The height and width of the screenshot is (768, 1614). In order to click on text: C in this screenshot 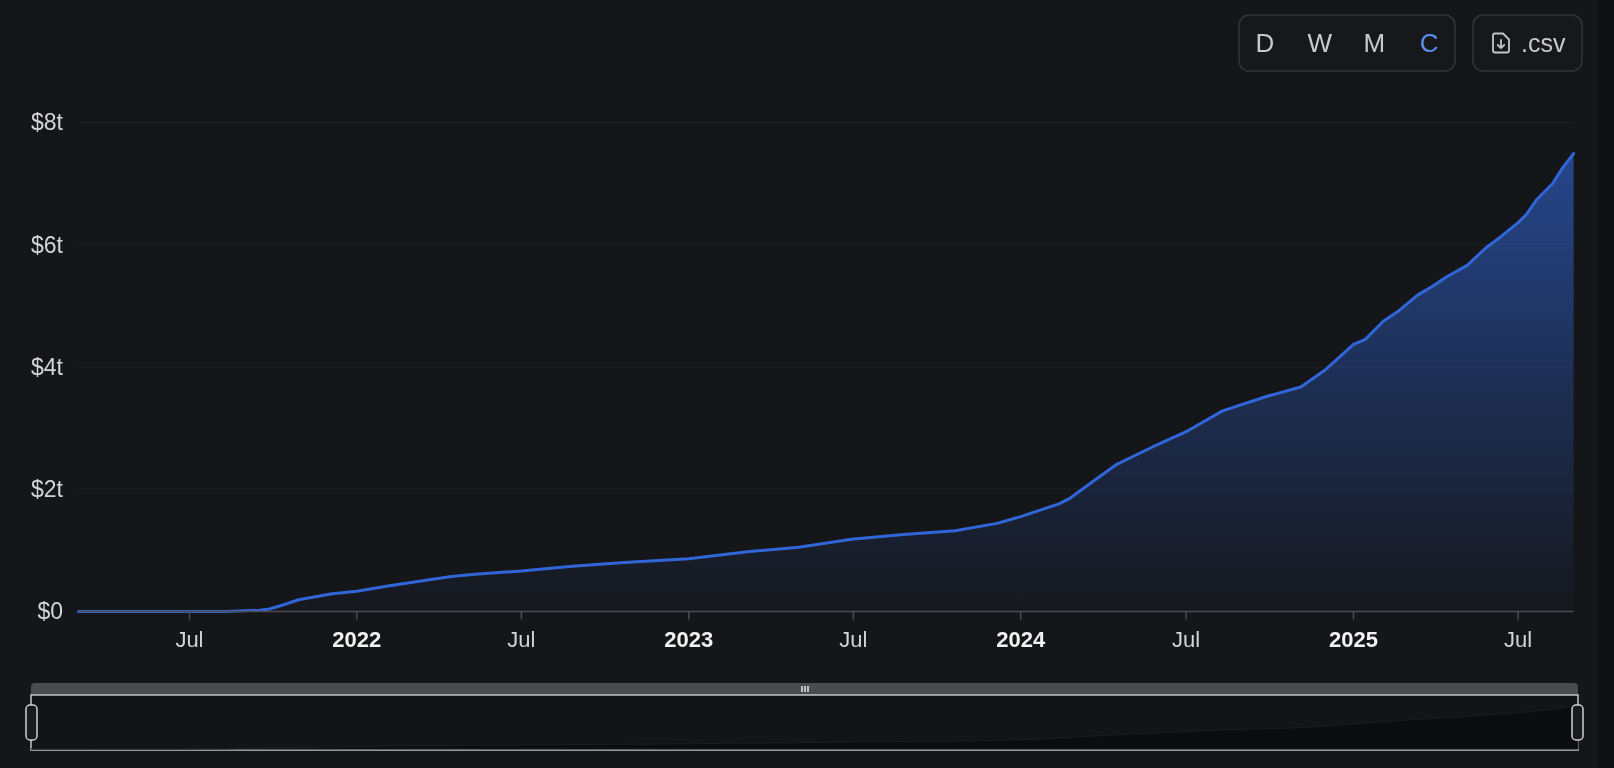, I will do `click(1429, 43)`.